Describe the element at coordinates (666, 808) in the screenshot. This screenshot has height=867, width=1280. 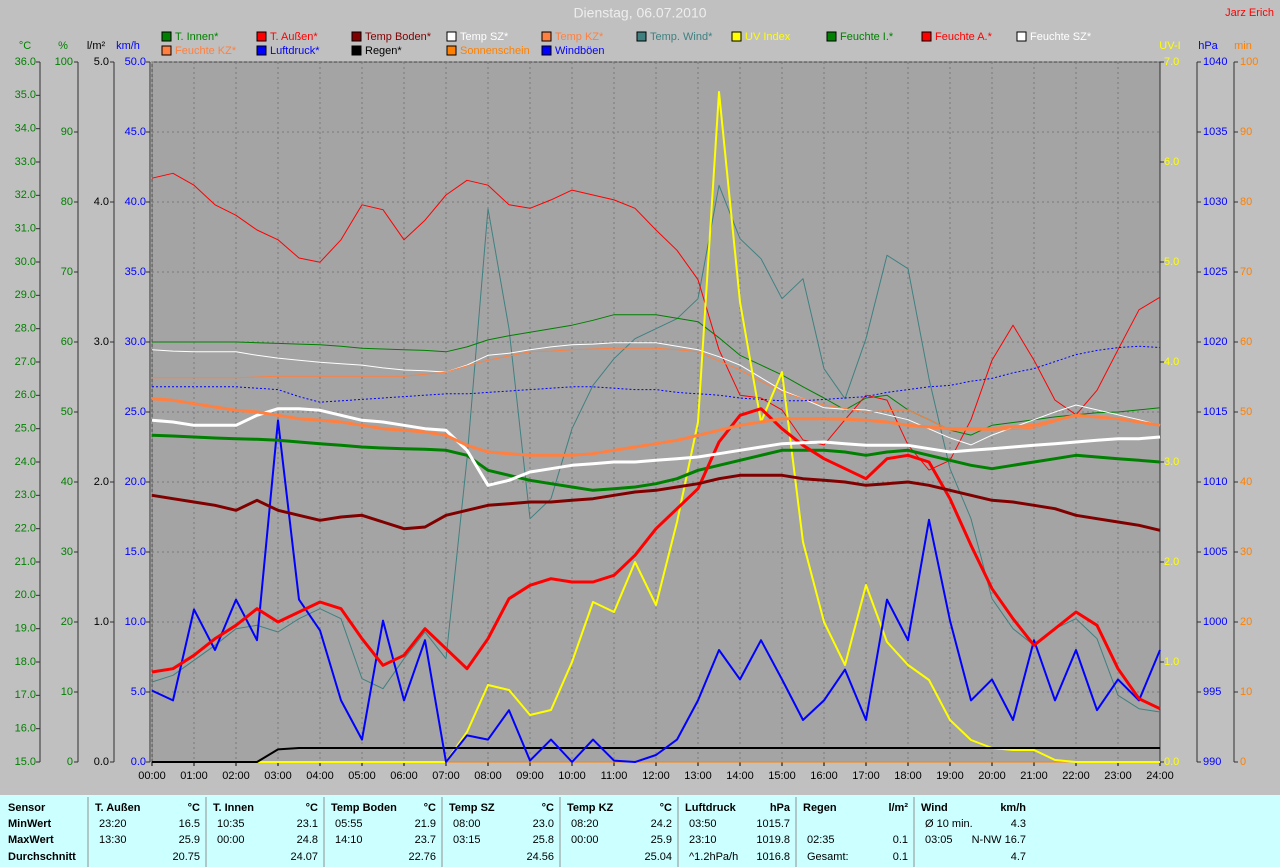
I see `column-unit: °C` at that location.